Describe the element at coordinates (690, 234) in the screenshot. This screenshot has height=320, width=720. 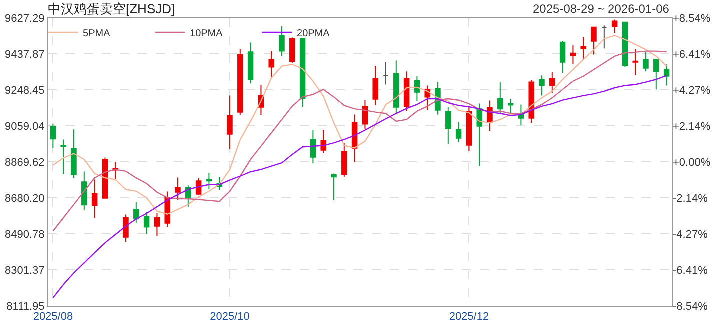
I see `y2-tick-label: -4.27%` at that location.